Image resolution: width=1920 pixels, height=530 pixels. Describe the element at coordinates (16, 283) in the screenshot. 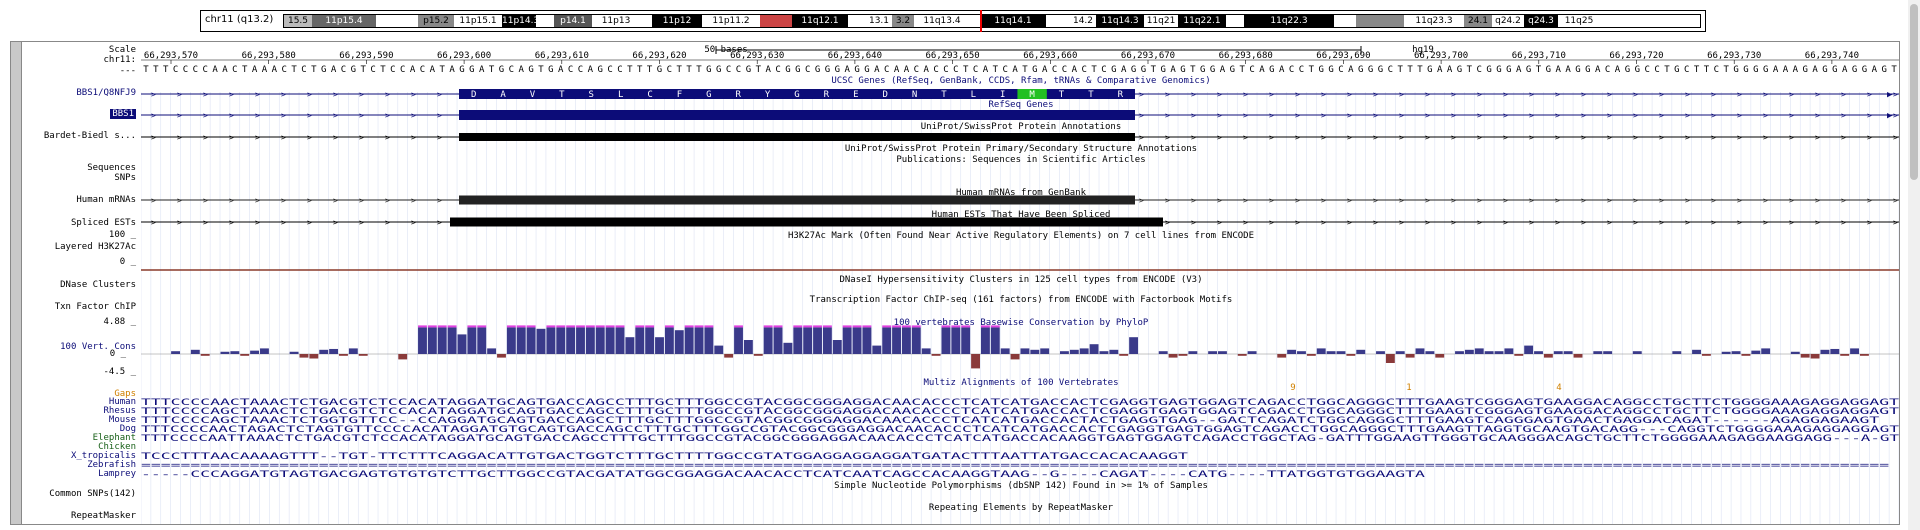

I see `drag-reorder-bar` at that location.